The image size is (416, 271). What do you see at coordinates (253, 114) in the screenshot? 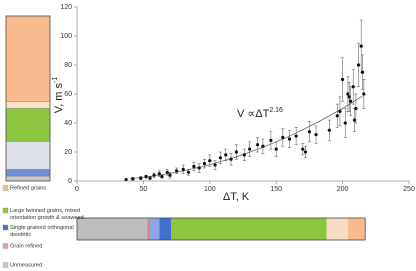
I see `annotation-main: V ∝ΔT` at bounding box center [253, 114].